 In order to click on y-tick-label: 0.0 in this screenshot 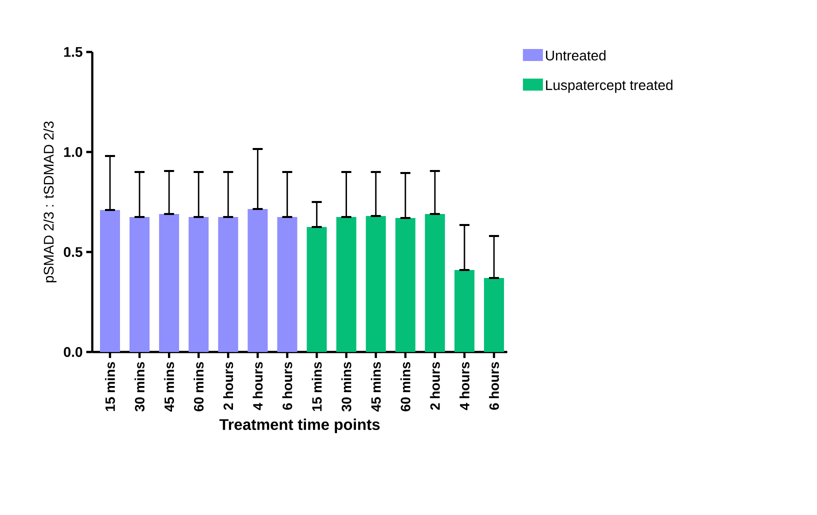, I will do `click(73, 352)`.